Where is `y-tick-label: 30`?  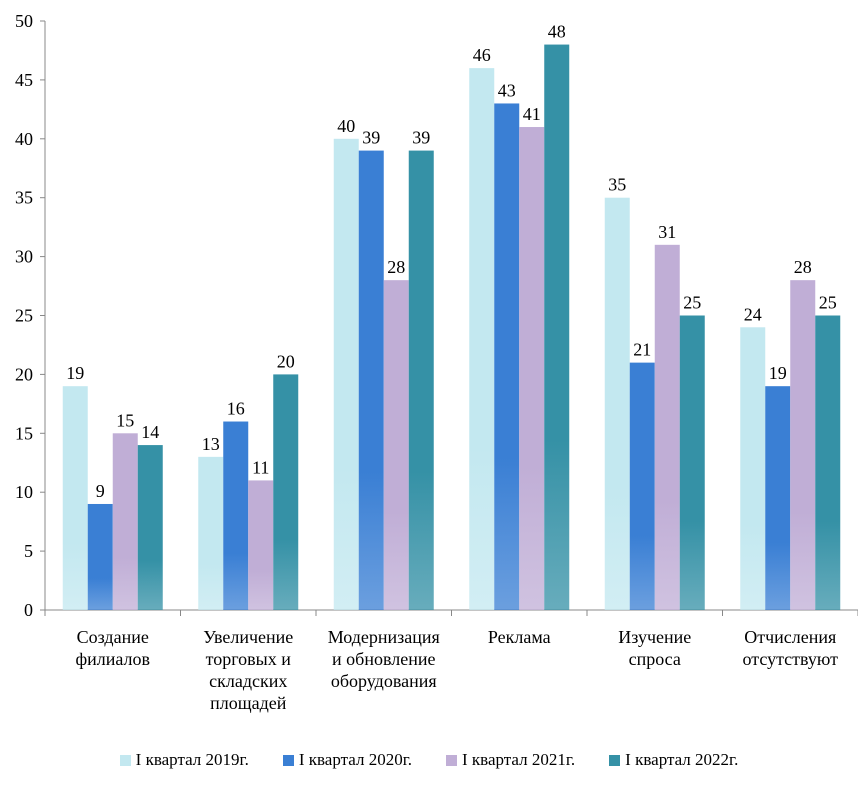 y-tick-label: 30 is located at coordinates (24, 257).